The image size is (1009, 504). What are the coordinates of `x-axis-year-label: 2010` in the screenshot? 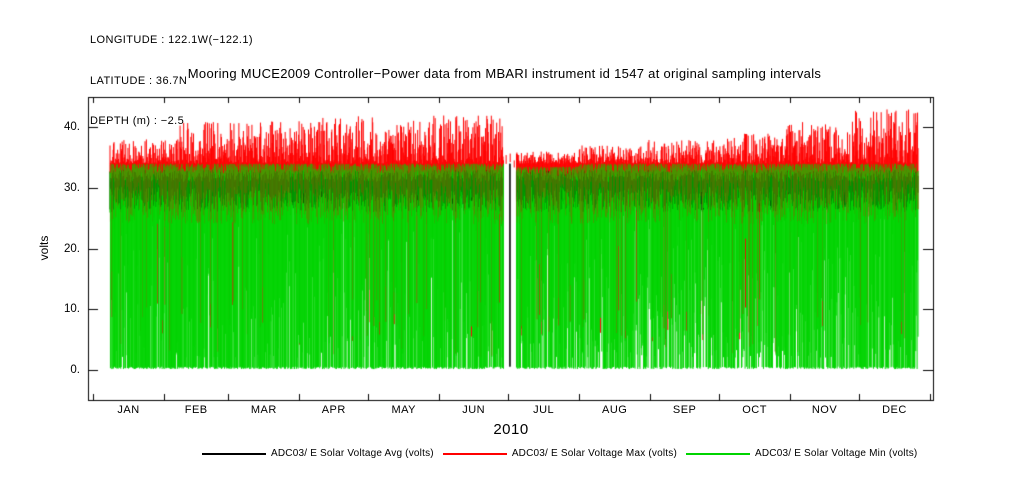 It's located at (511, 429).